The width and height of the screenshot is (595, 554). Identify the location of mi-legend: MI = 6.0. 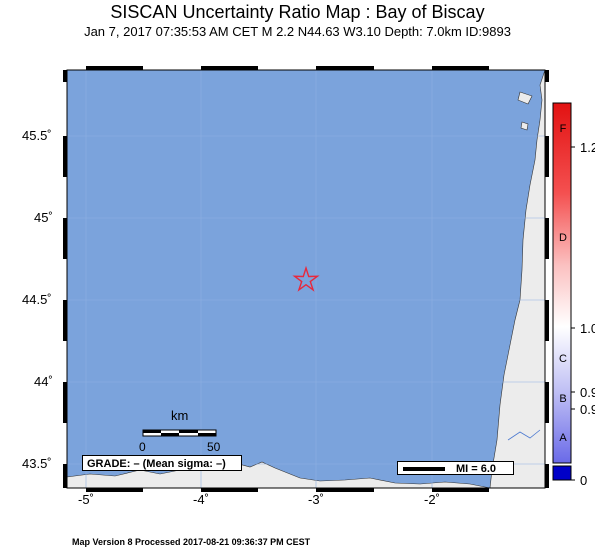
(455, 468).